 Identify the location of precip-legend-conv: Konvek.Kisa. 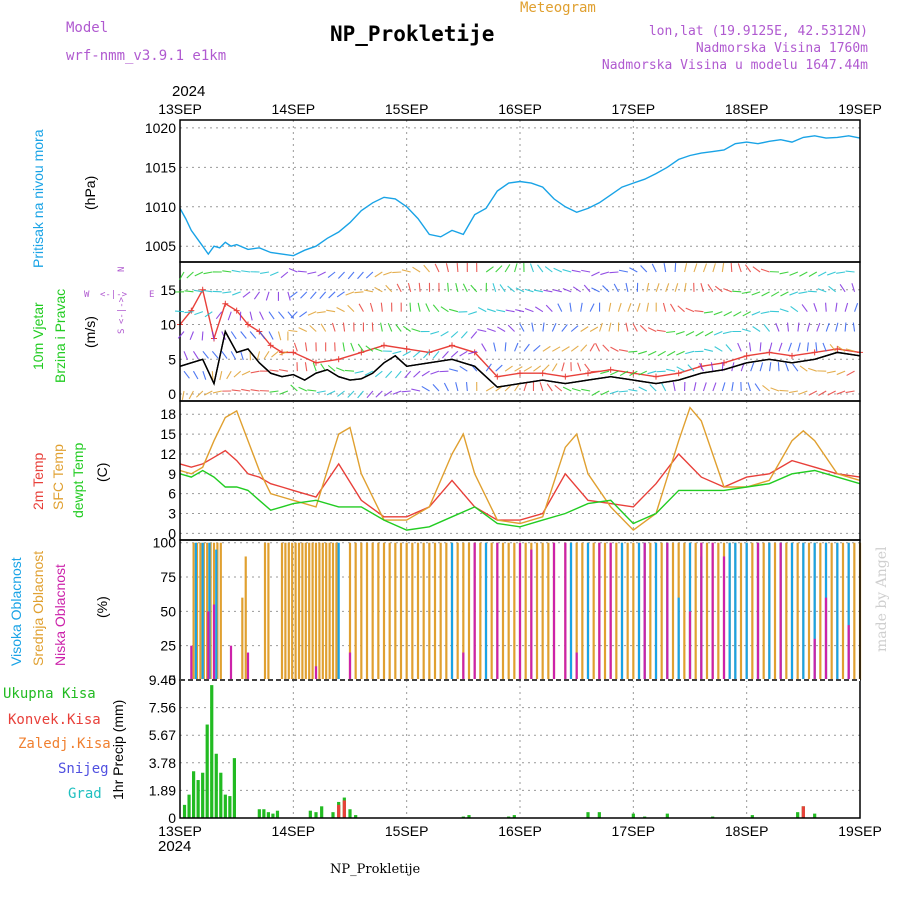
(54, 720).